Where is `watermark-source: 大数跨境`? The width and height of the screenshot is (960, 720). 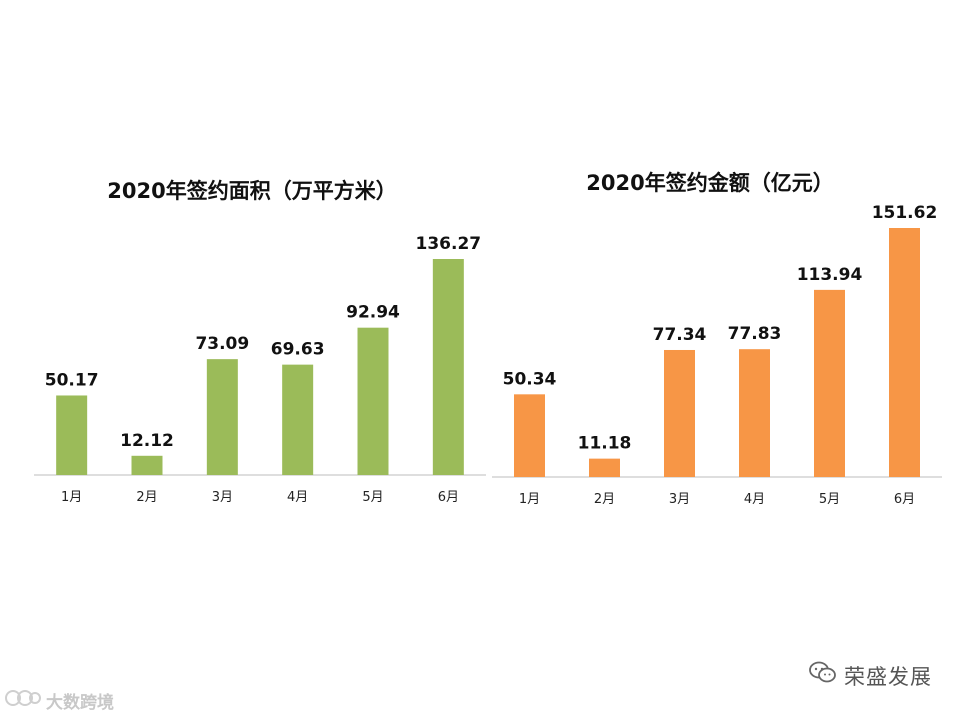
watermark-source: 大数跨境 is located at coordinates (59, 700).